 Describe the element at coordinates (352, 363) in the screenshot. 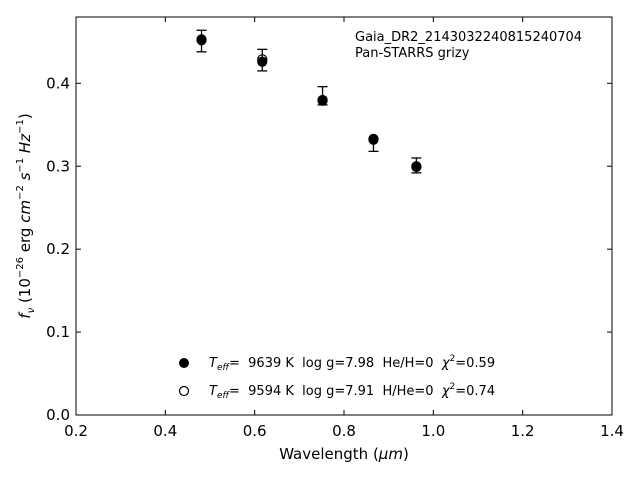

I see `legend-label-filled: Teff= 9639 K log g=7.98 He/H=0 χ2=0.59` at that location.